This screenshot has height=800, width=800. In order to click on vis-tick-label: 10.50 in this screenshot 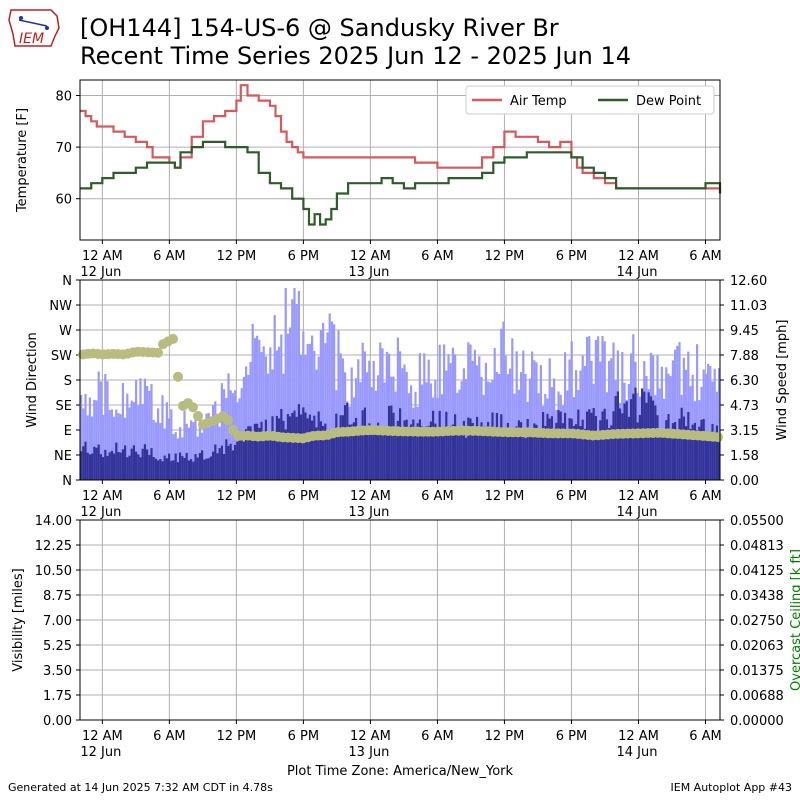, I will do `click(53, 571)`.